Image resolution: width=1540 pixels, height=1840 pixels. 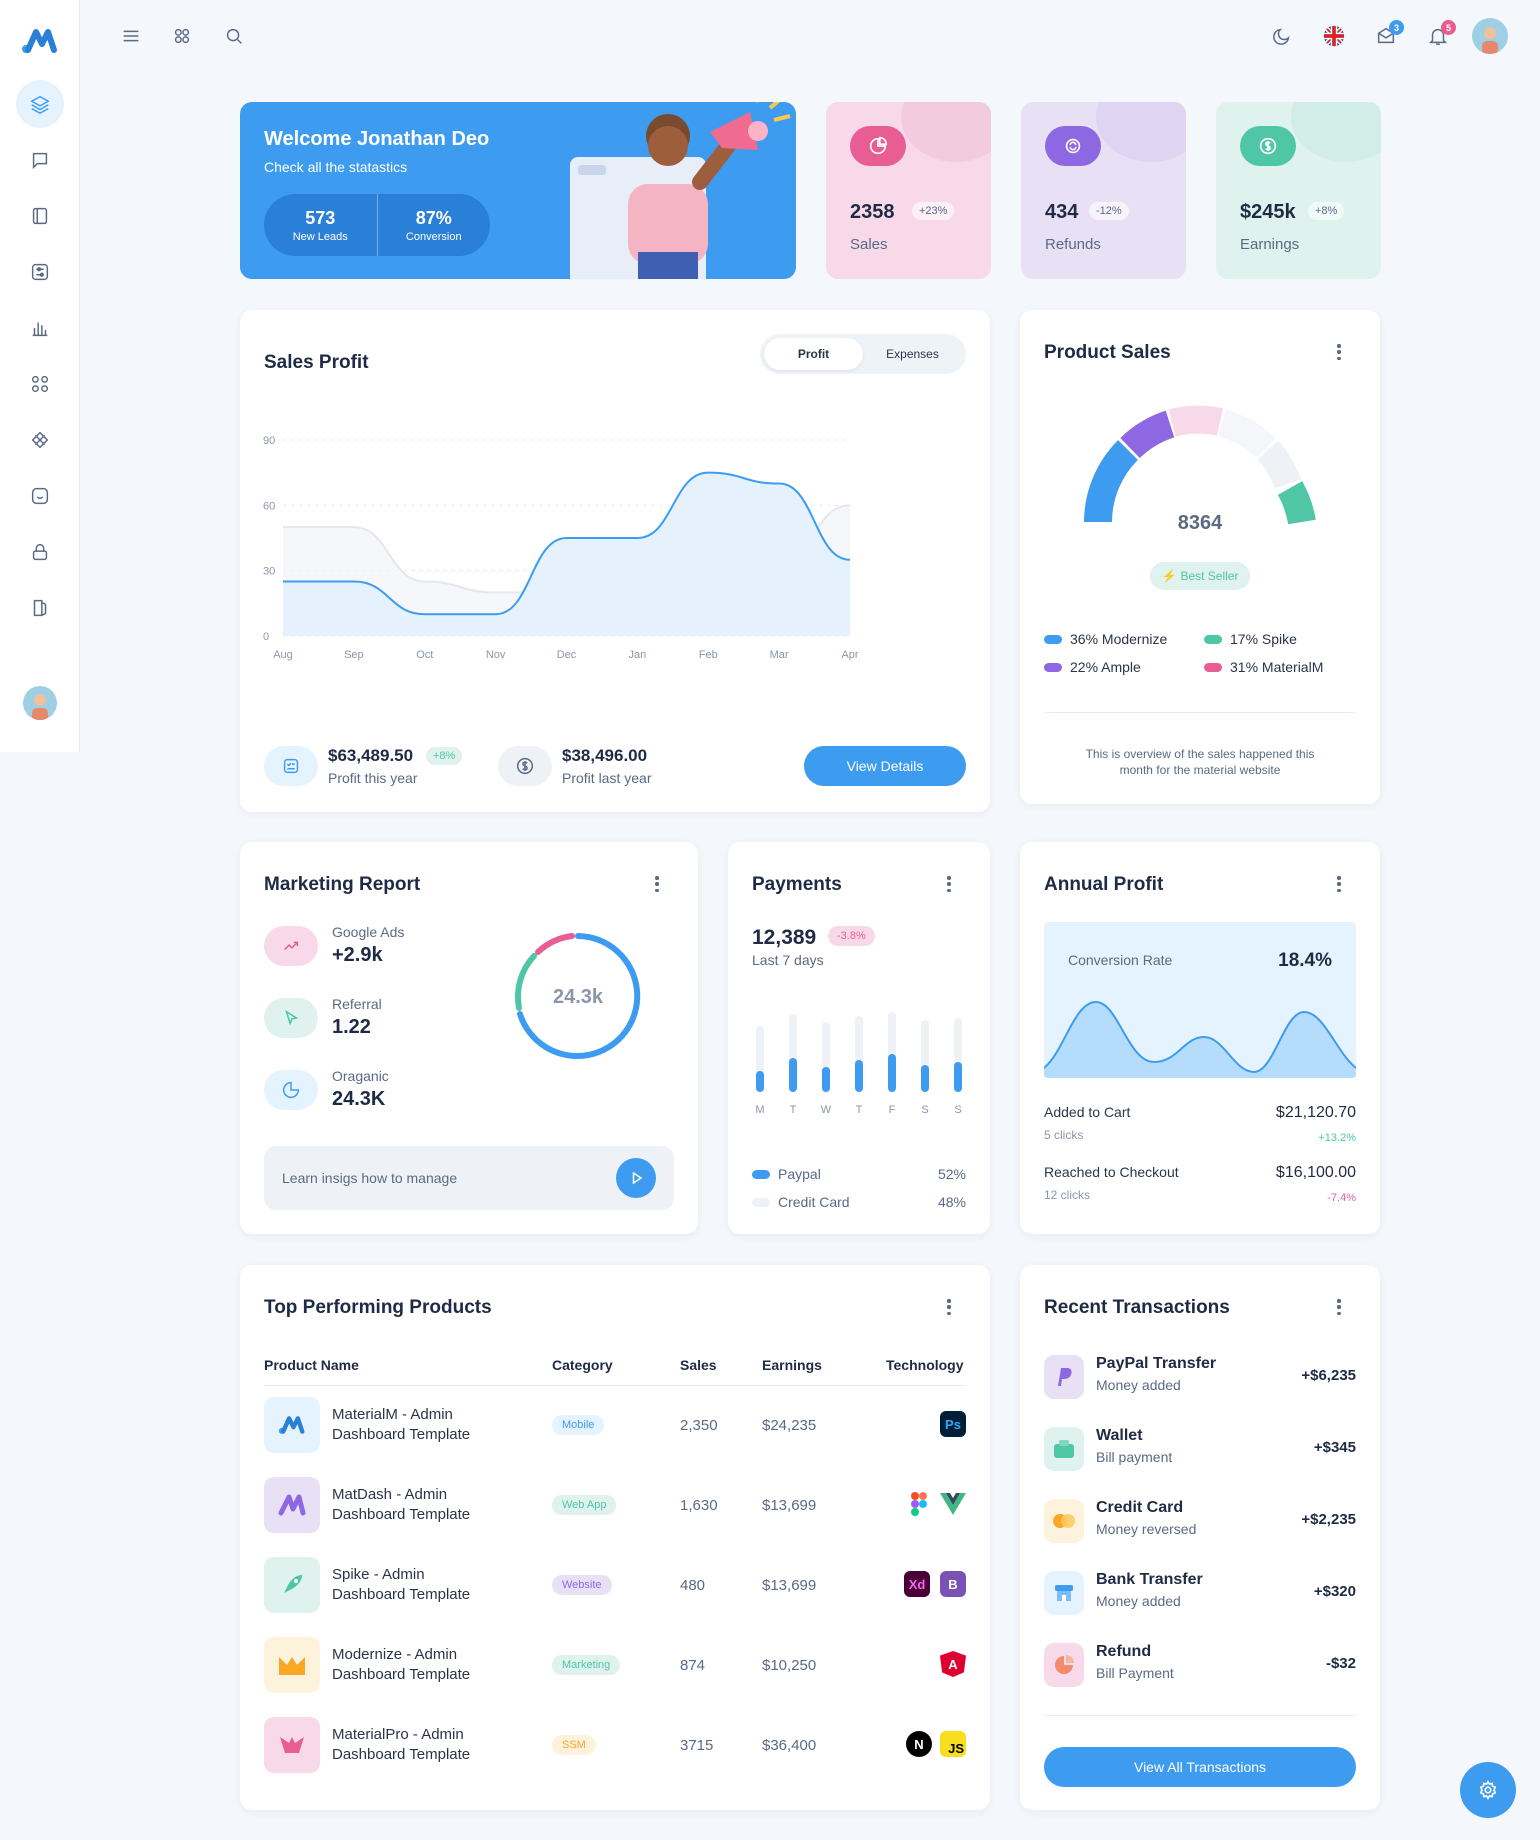 I want to click on uk-flag-icon, so click(x=1334, y=36).